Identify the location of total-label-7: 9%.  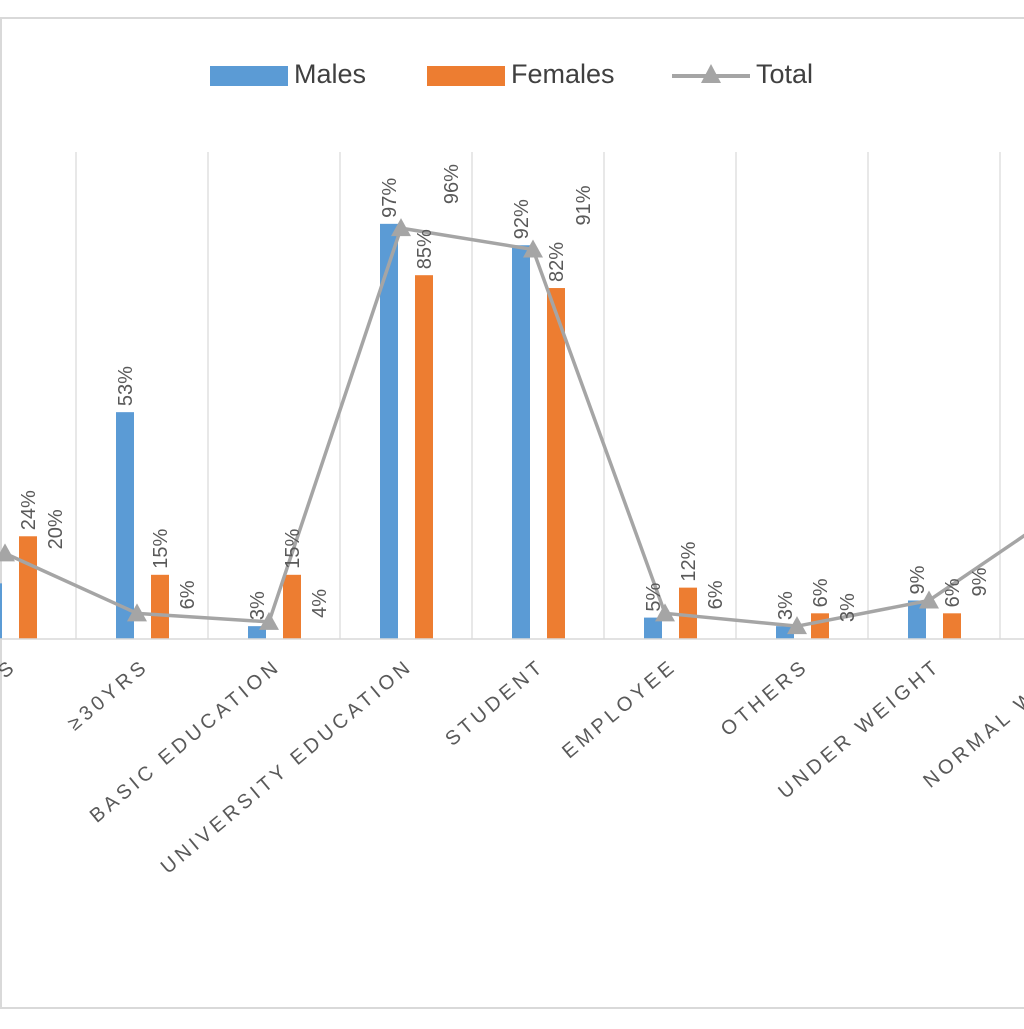
(980, 581).